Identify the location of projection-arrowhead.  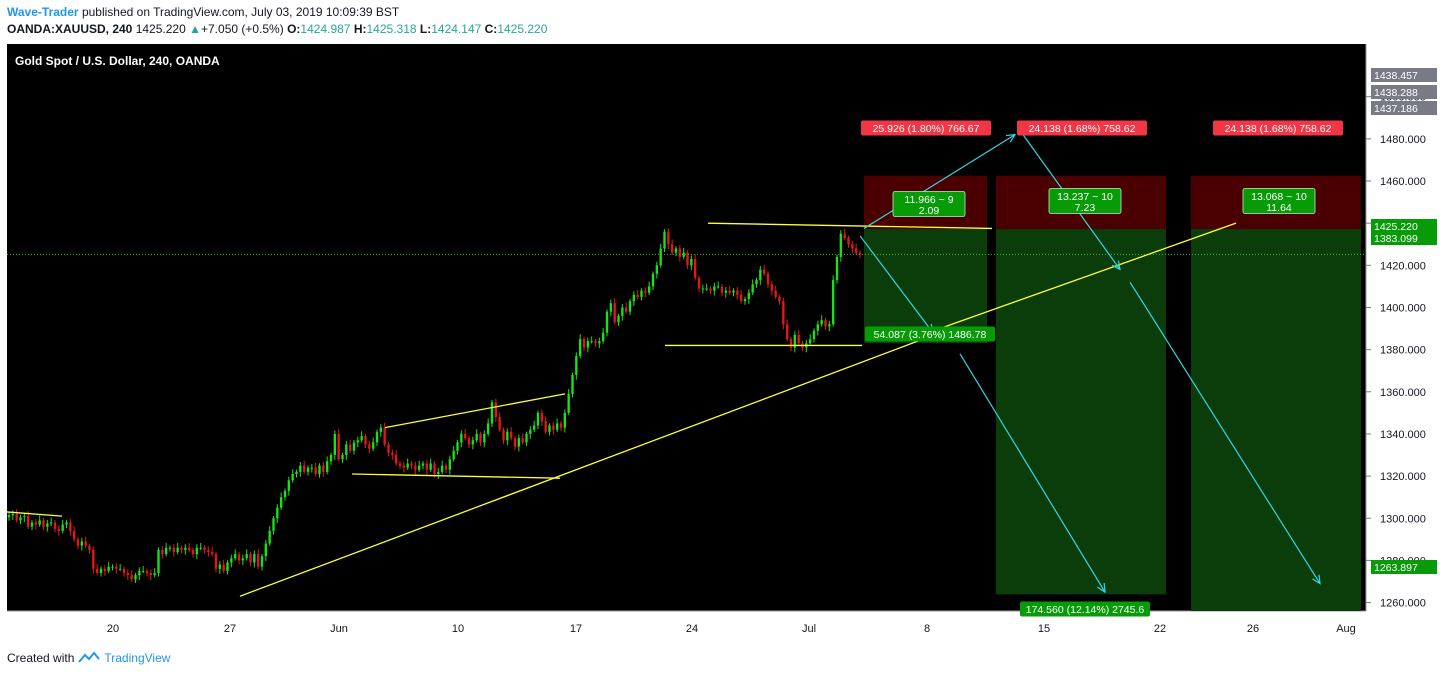
(1011, 138).